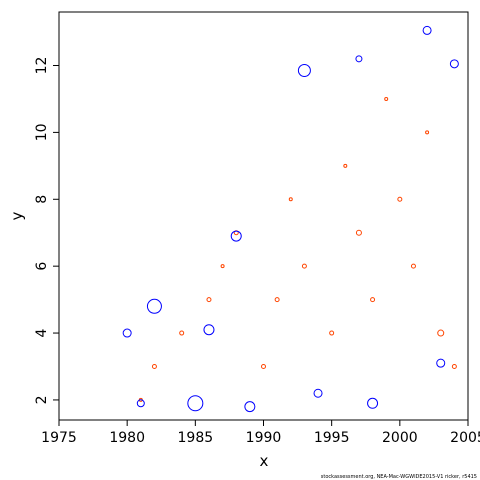  I want to click on x-tick-label: 1990, so click(264, 438).